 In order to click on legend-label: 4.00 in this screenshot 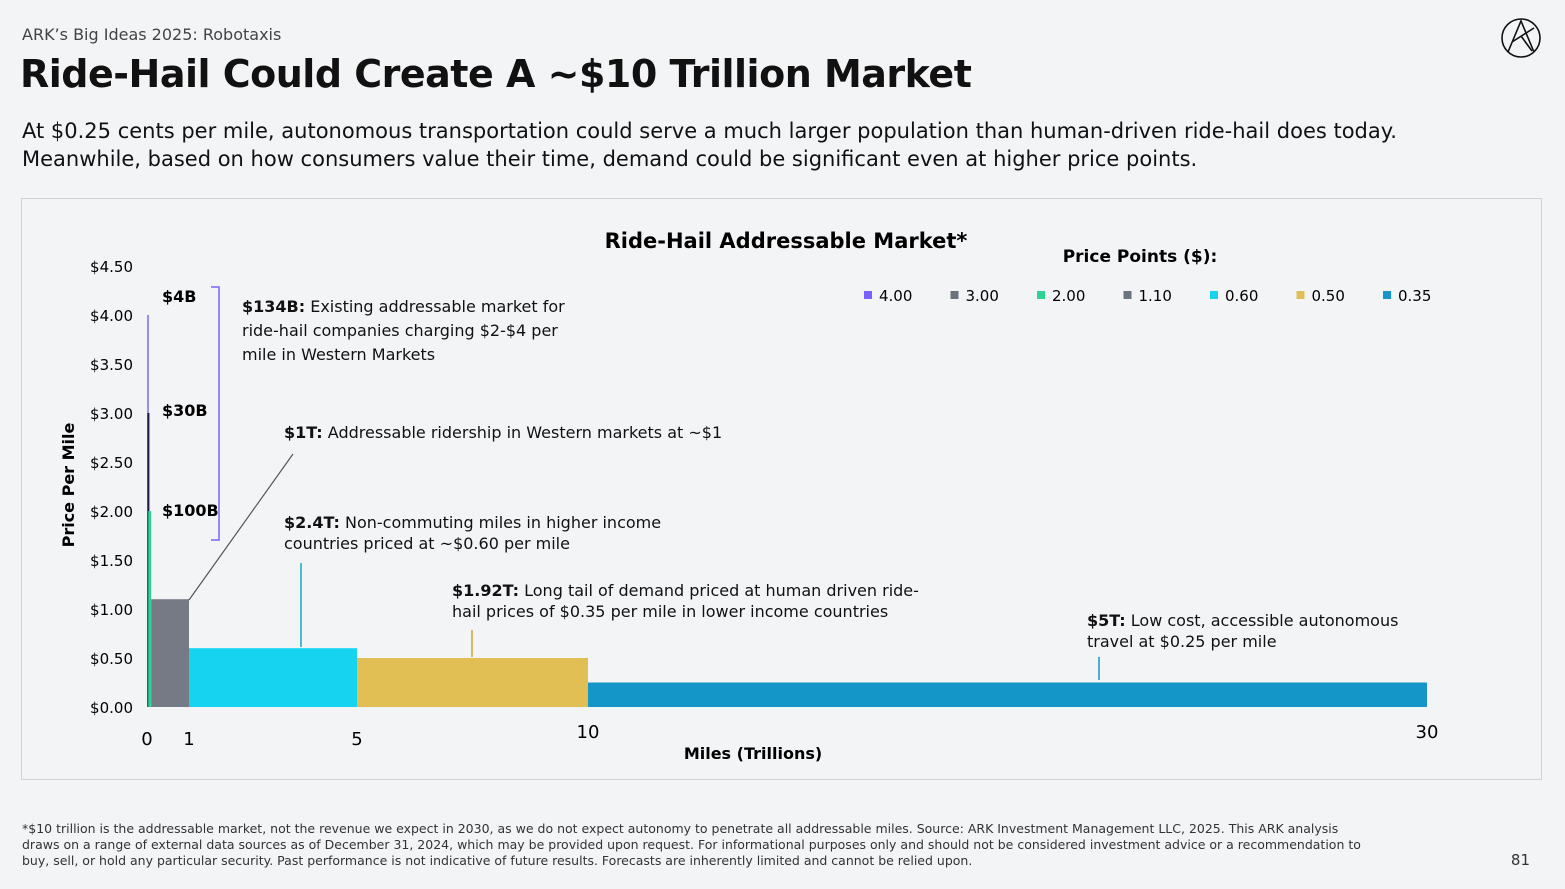, I will do `click(895, 296)`.